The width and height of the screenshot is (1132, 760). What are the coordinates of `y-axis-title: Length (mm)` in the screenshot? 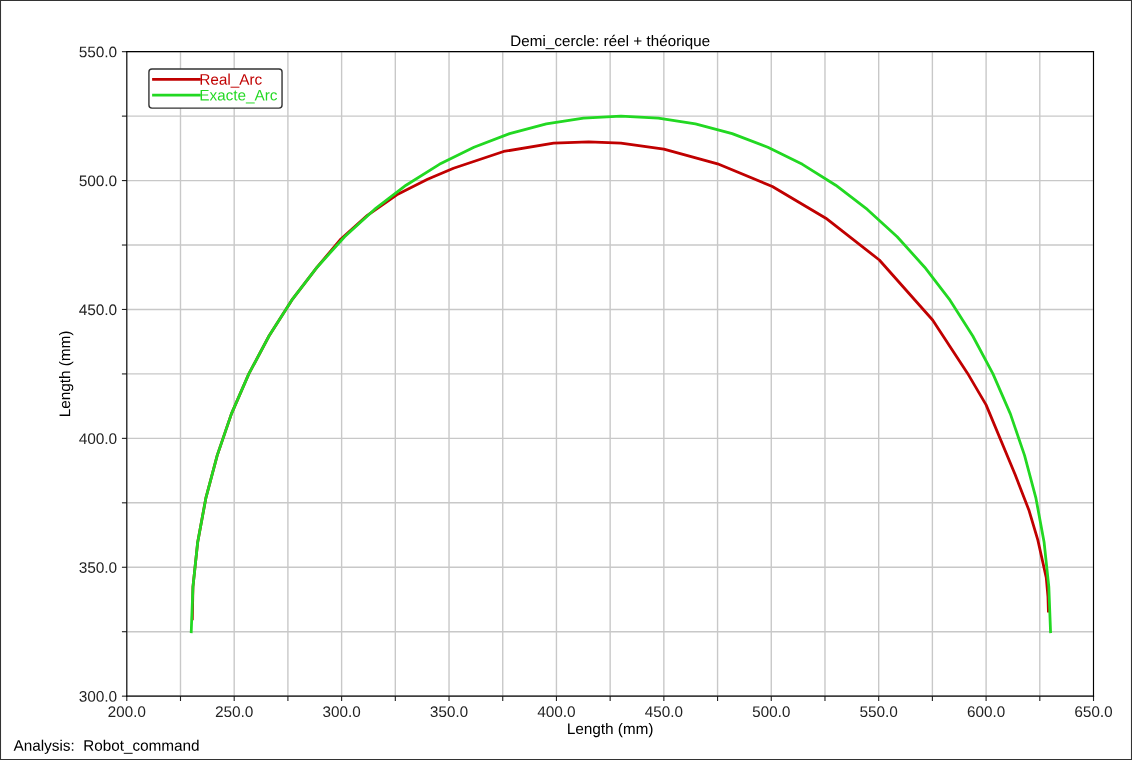 It's located at (66, 373).